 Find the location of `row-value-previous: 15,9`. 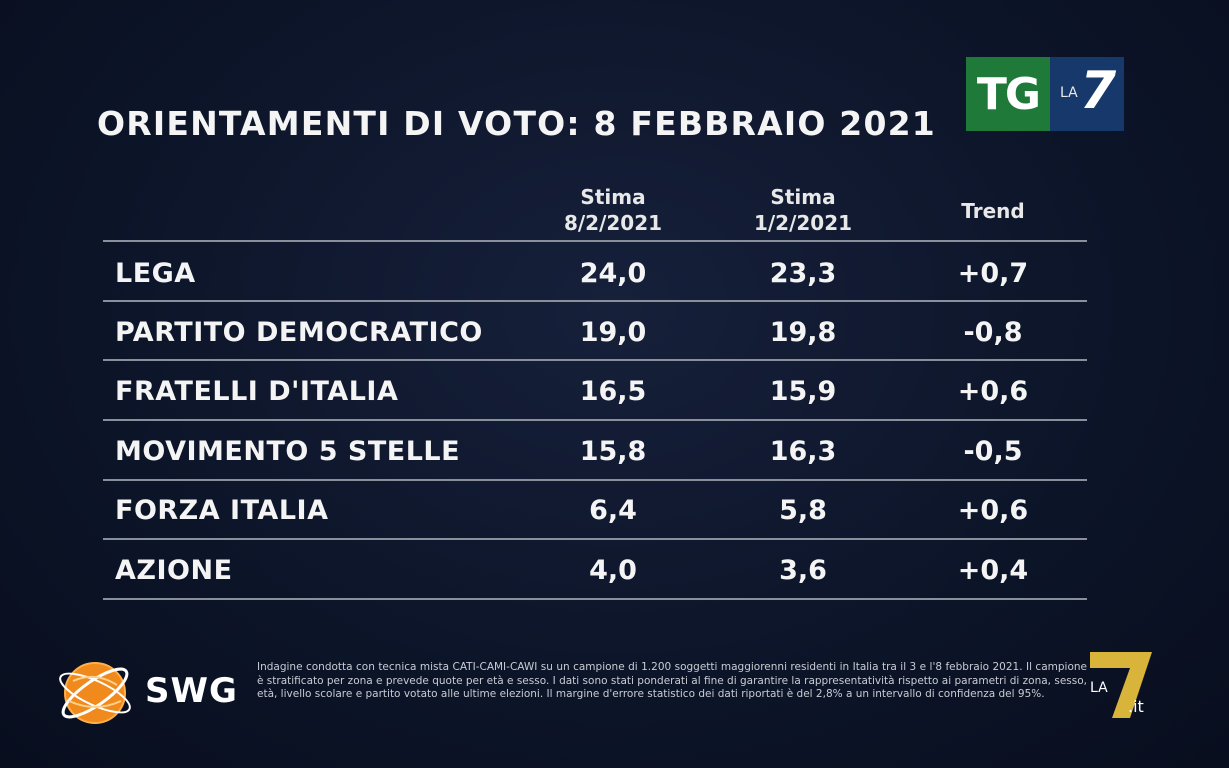

row-value-previous: 15,9 is located at coordinates (803, 391).